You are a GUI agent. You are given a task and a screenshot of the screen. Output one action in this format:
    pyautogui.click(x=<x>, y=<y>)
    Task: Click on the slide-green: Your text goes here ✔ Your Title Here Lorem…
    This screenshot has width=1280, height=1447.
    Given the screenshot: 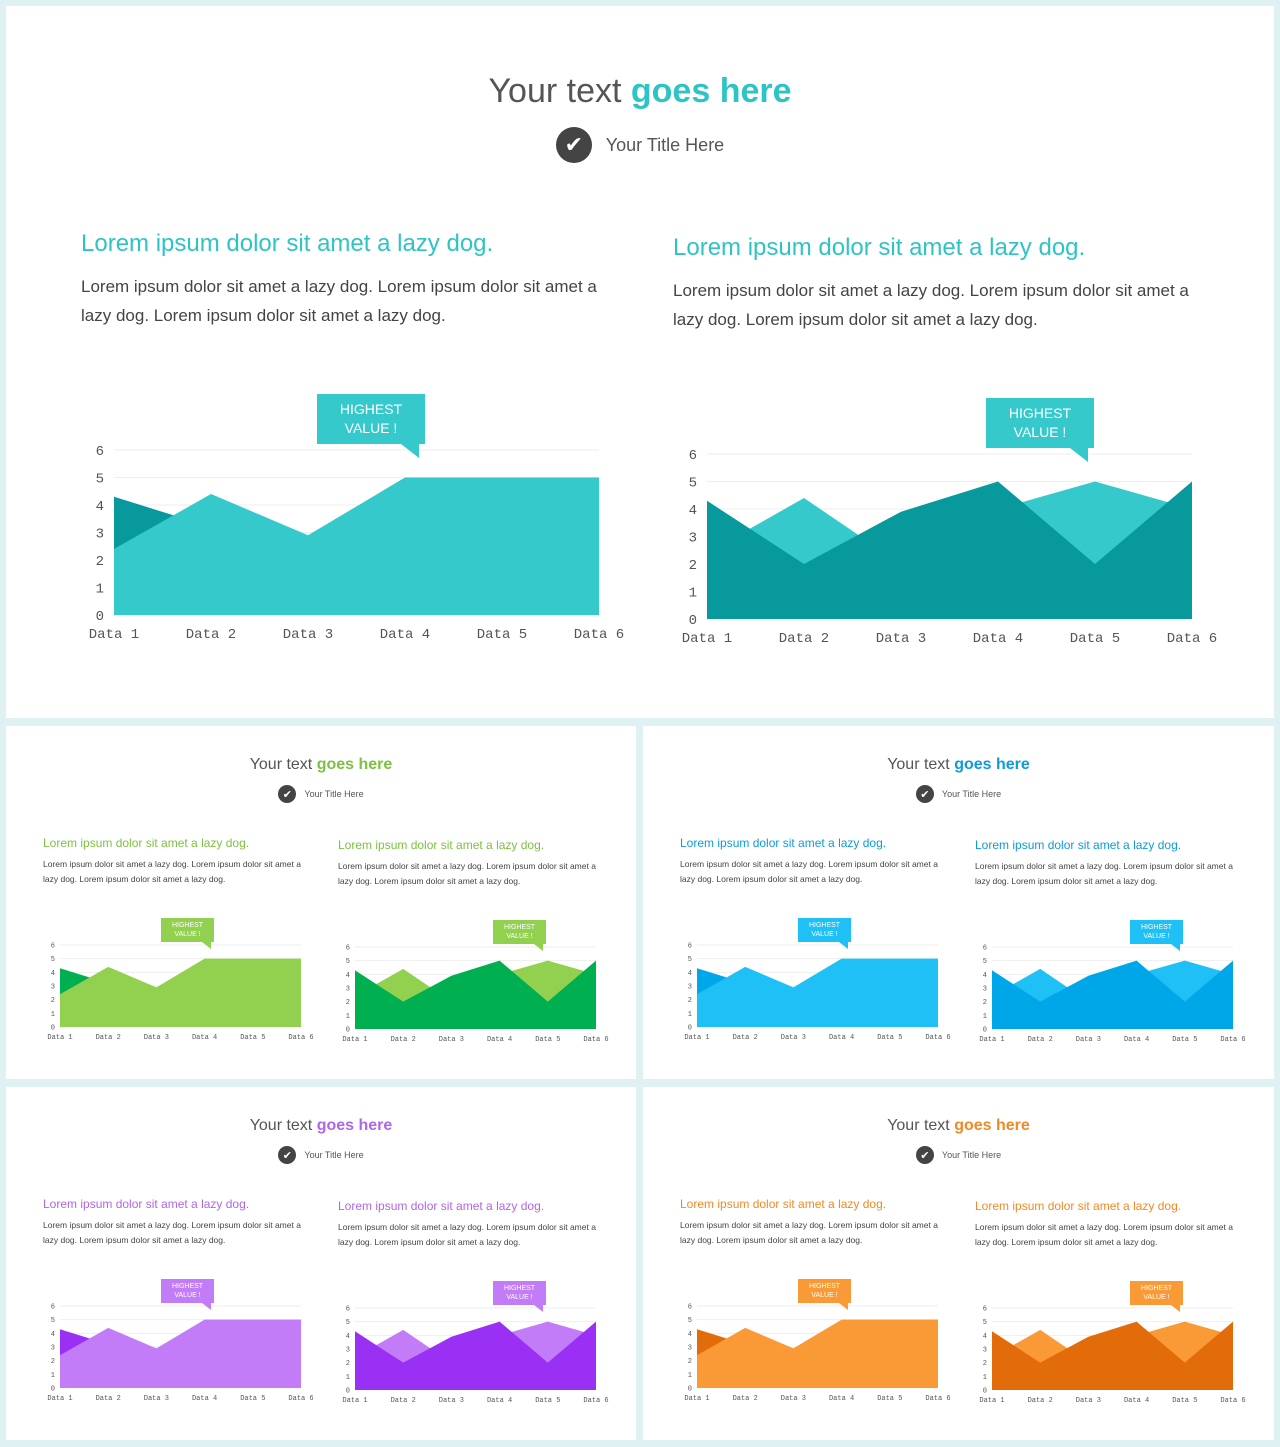 What is the action you would take?
    pyautogui.click(x=321, y=902)
    